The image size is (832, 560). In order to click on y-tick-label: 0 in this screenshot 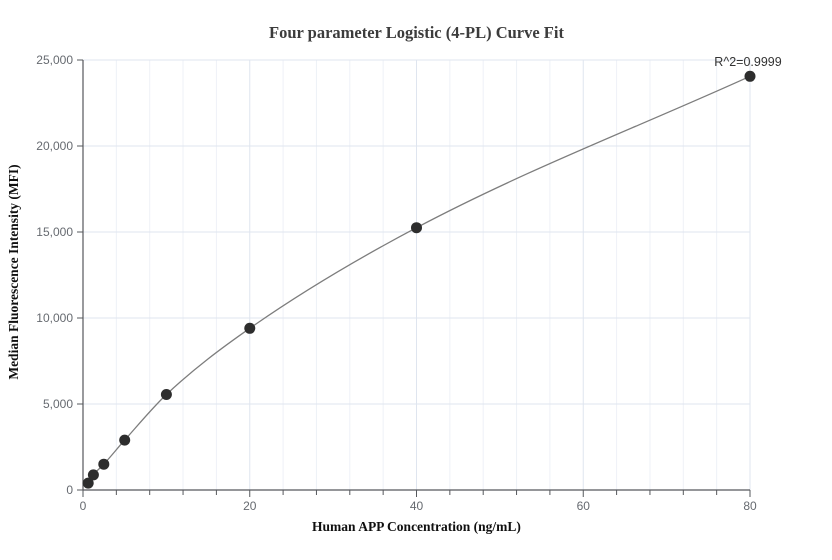, I will do `click(69, 490)`.